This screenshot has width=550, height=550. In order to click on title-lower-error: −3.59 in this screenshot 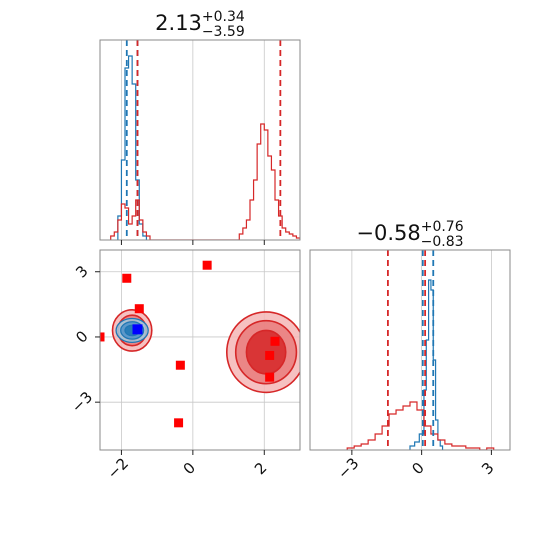, I will do `click(223, 32)`.